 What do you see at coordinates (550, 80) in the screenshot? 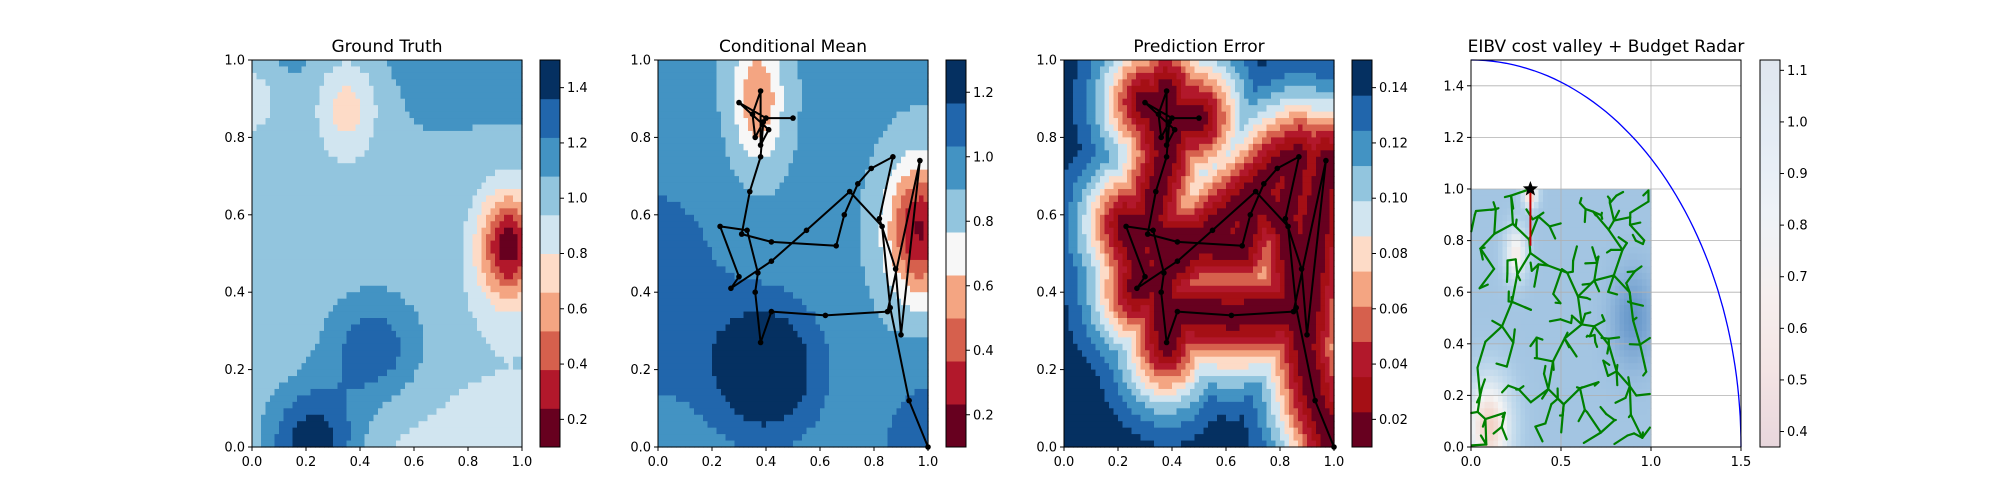
I see `colorbar-band` at bounding box center [550, 80].